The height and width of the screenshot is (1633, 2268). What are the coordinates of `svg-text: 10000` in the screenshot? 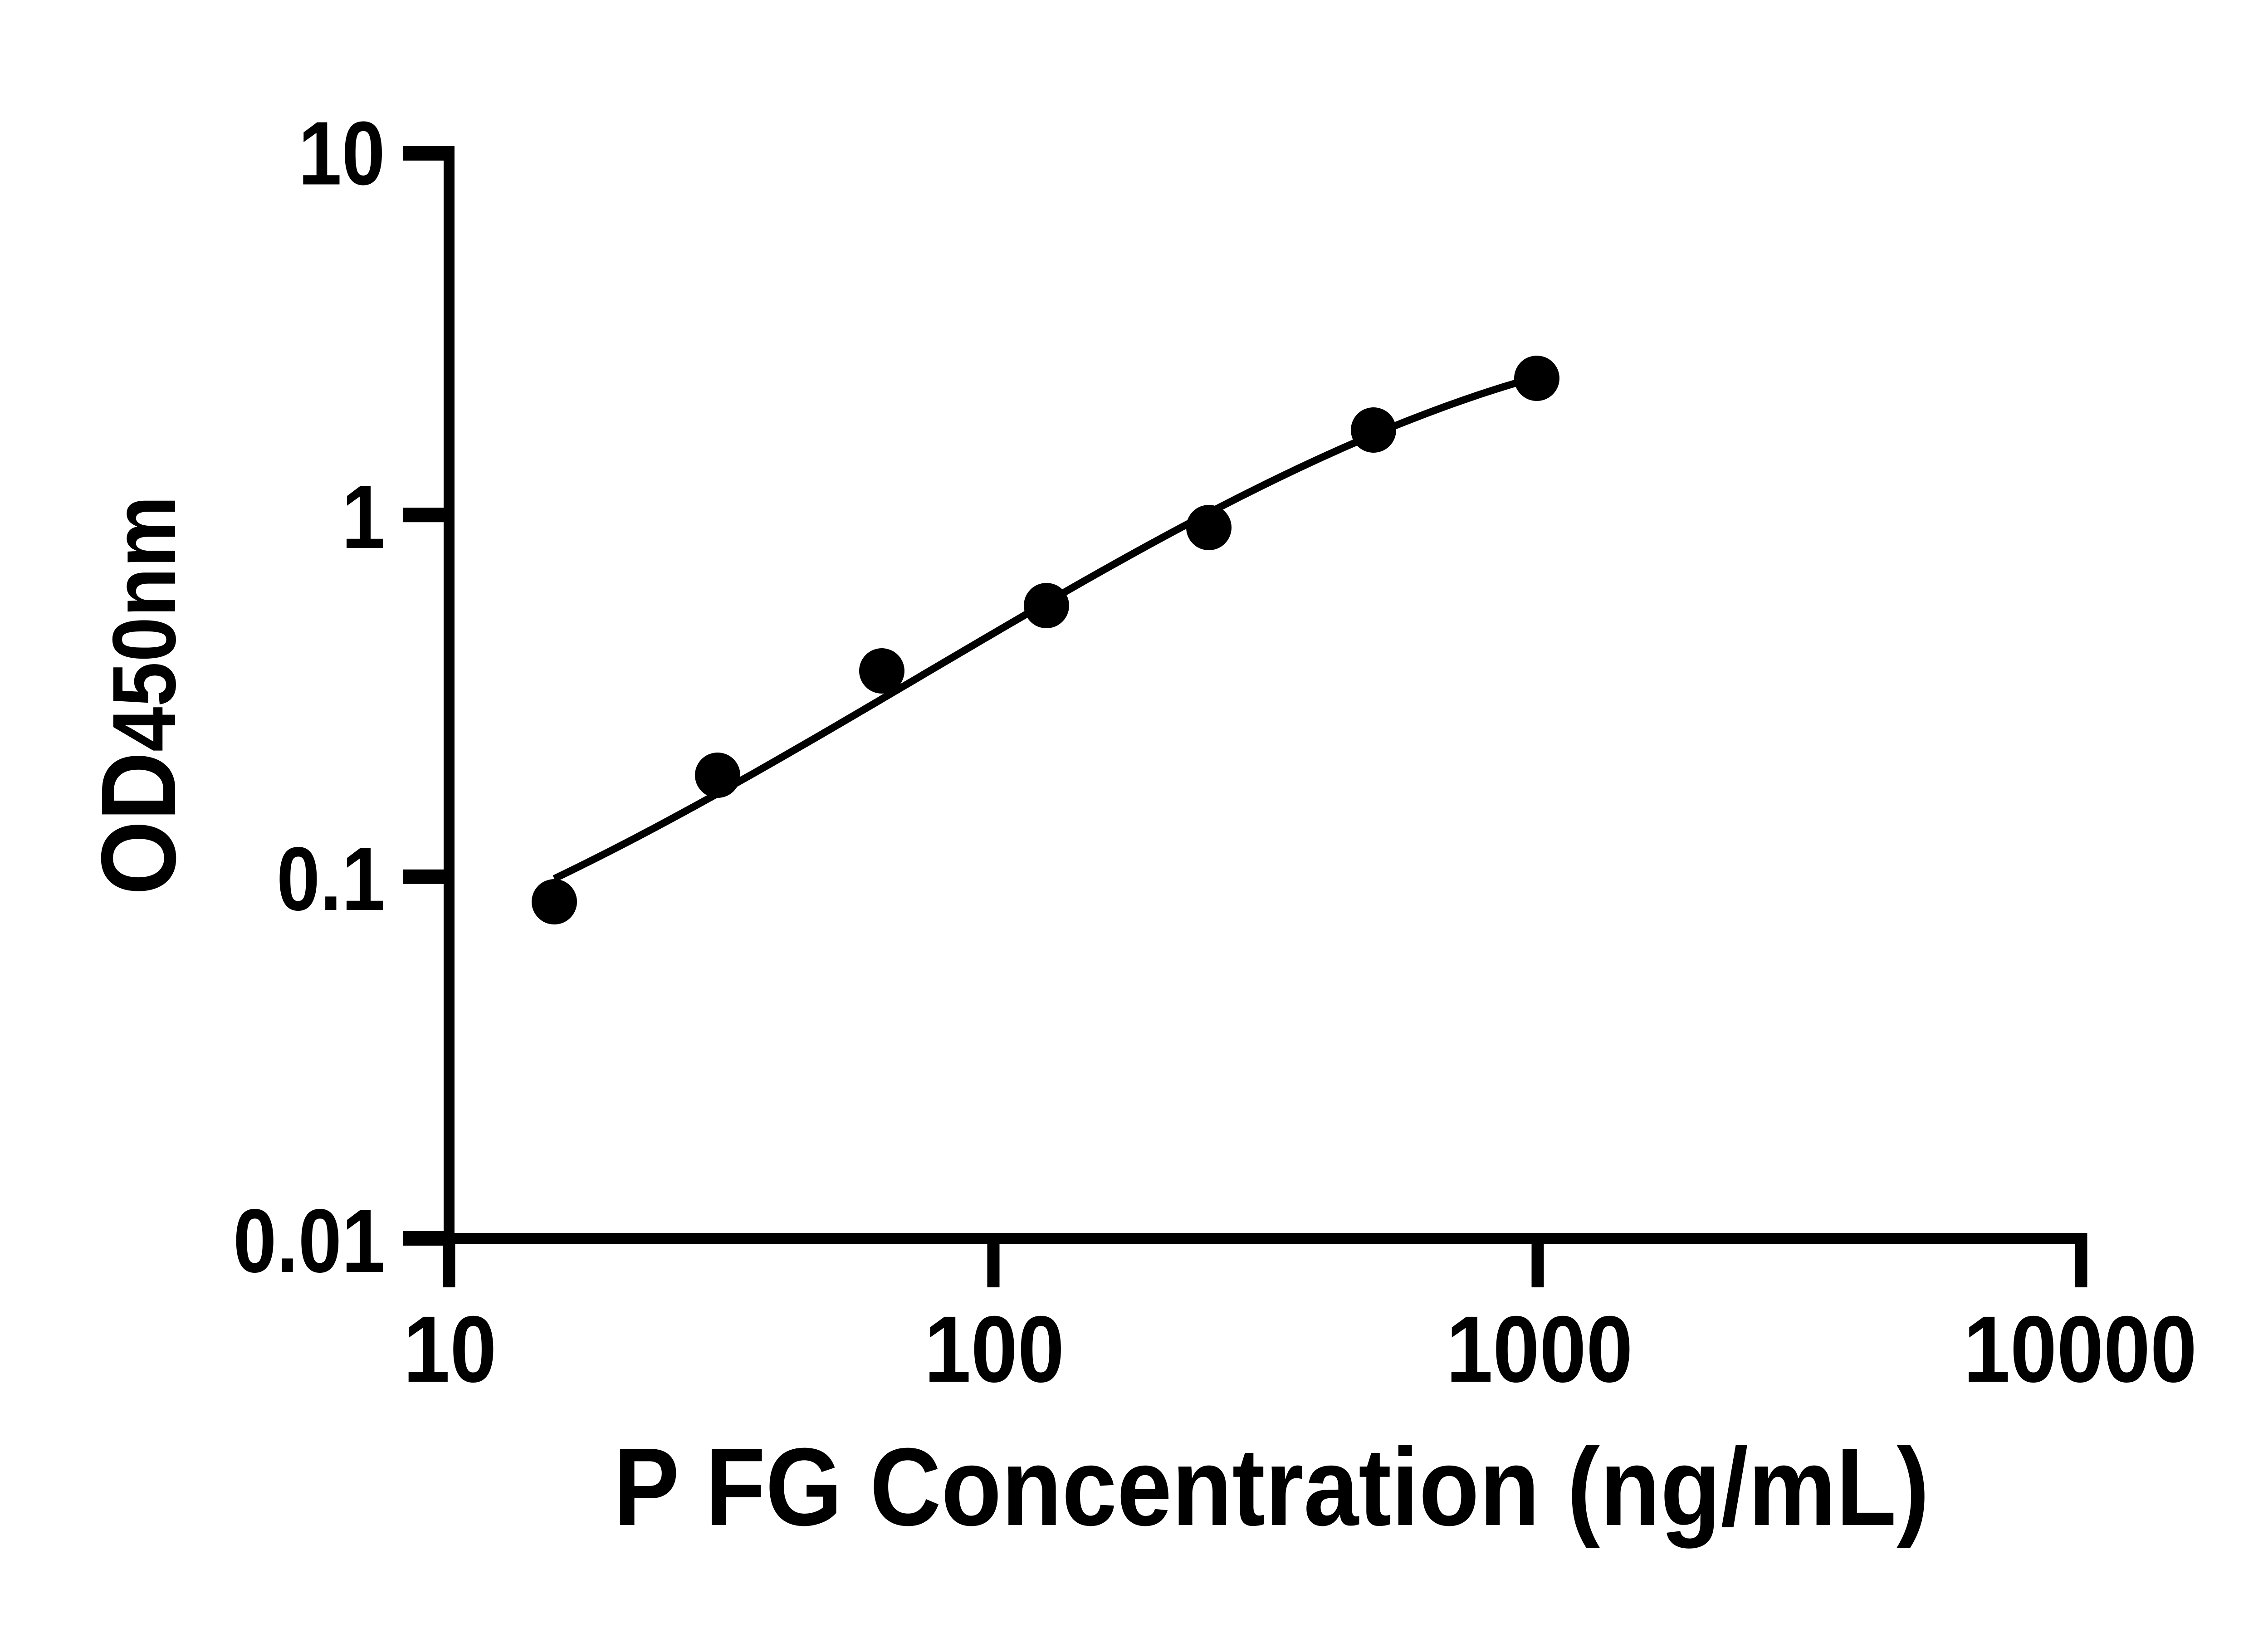 It's located at (2081, 1349).